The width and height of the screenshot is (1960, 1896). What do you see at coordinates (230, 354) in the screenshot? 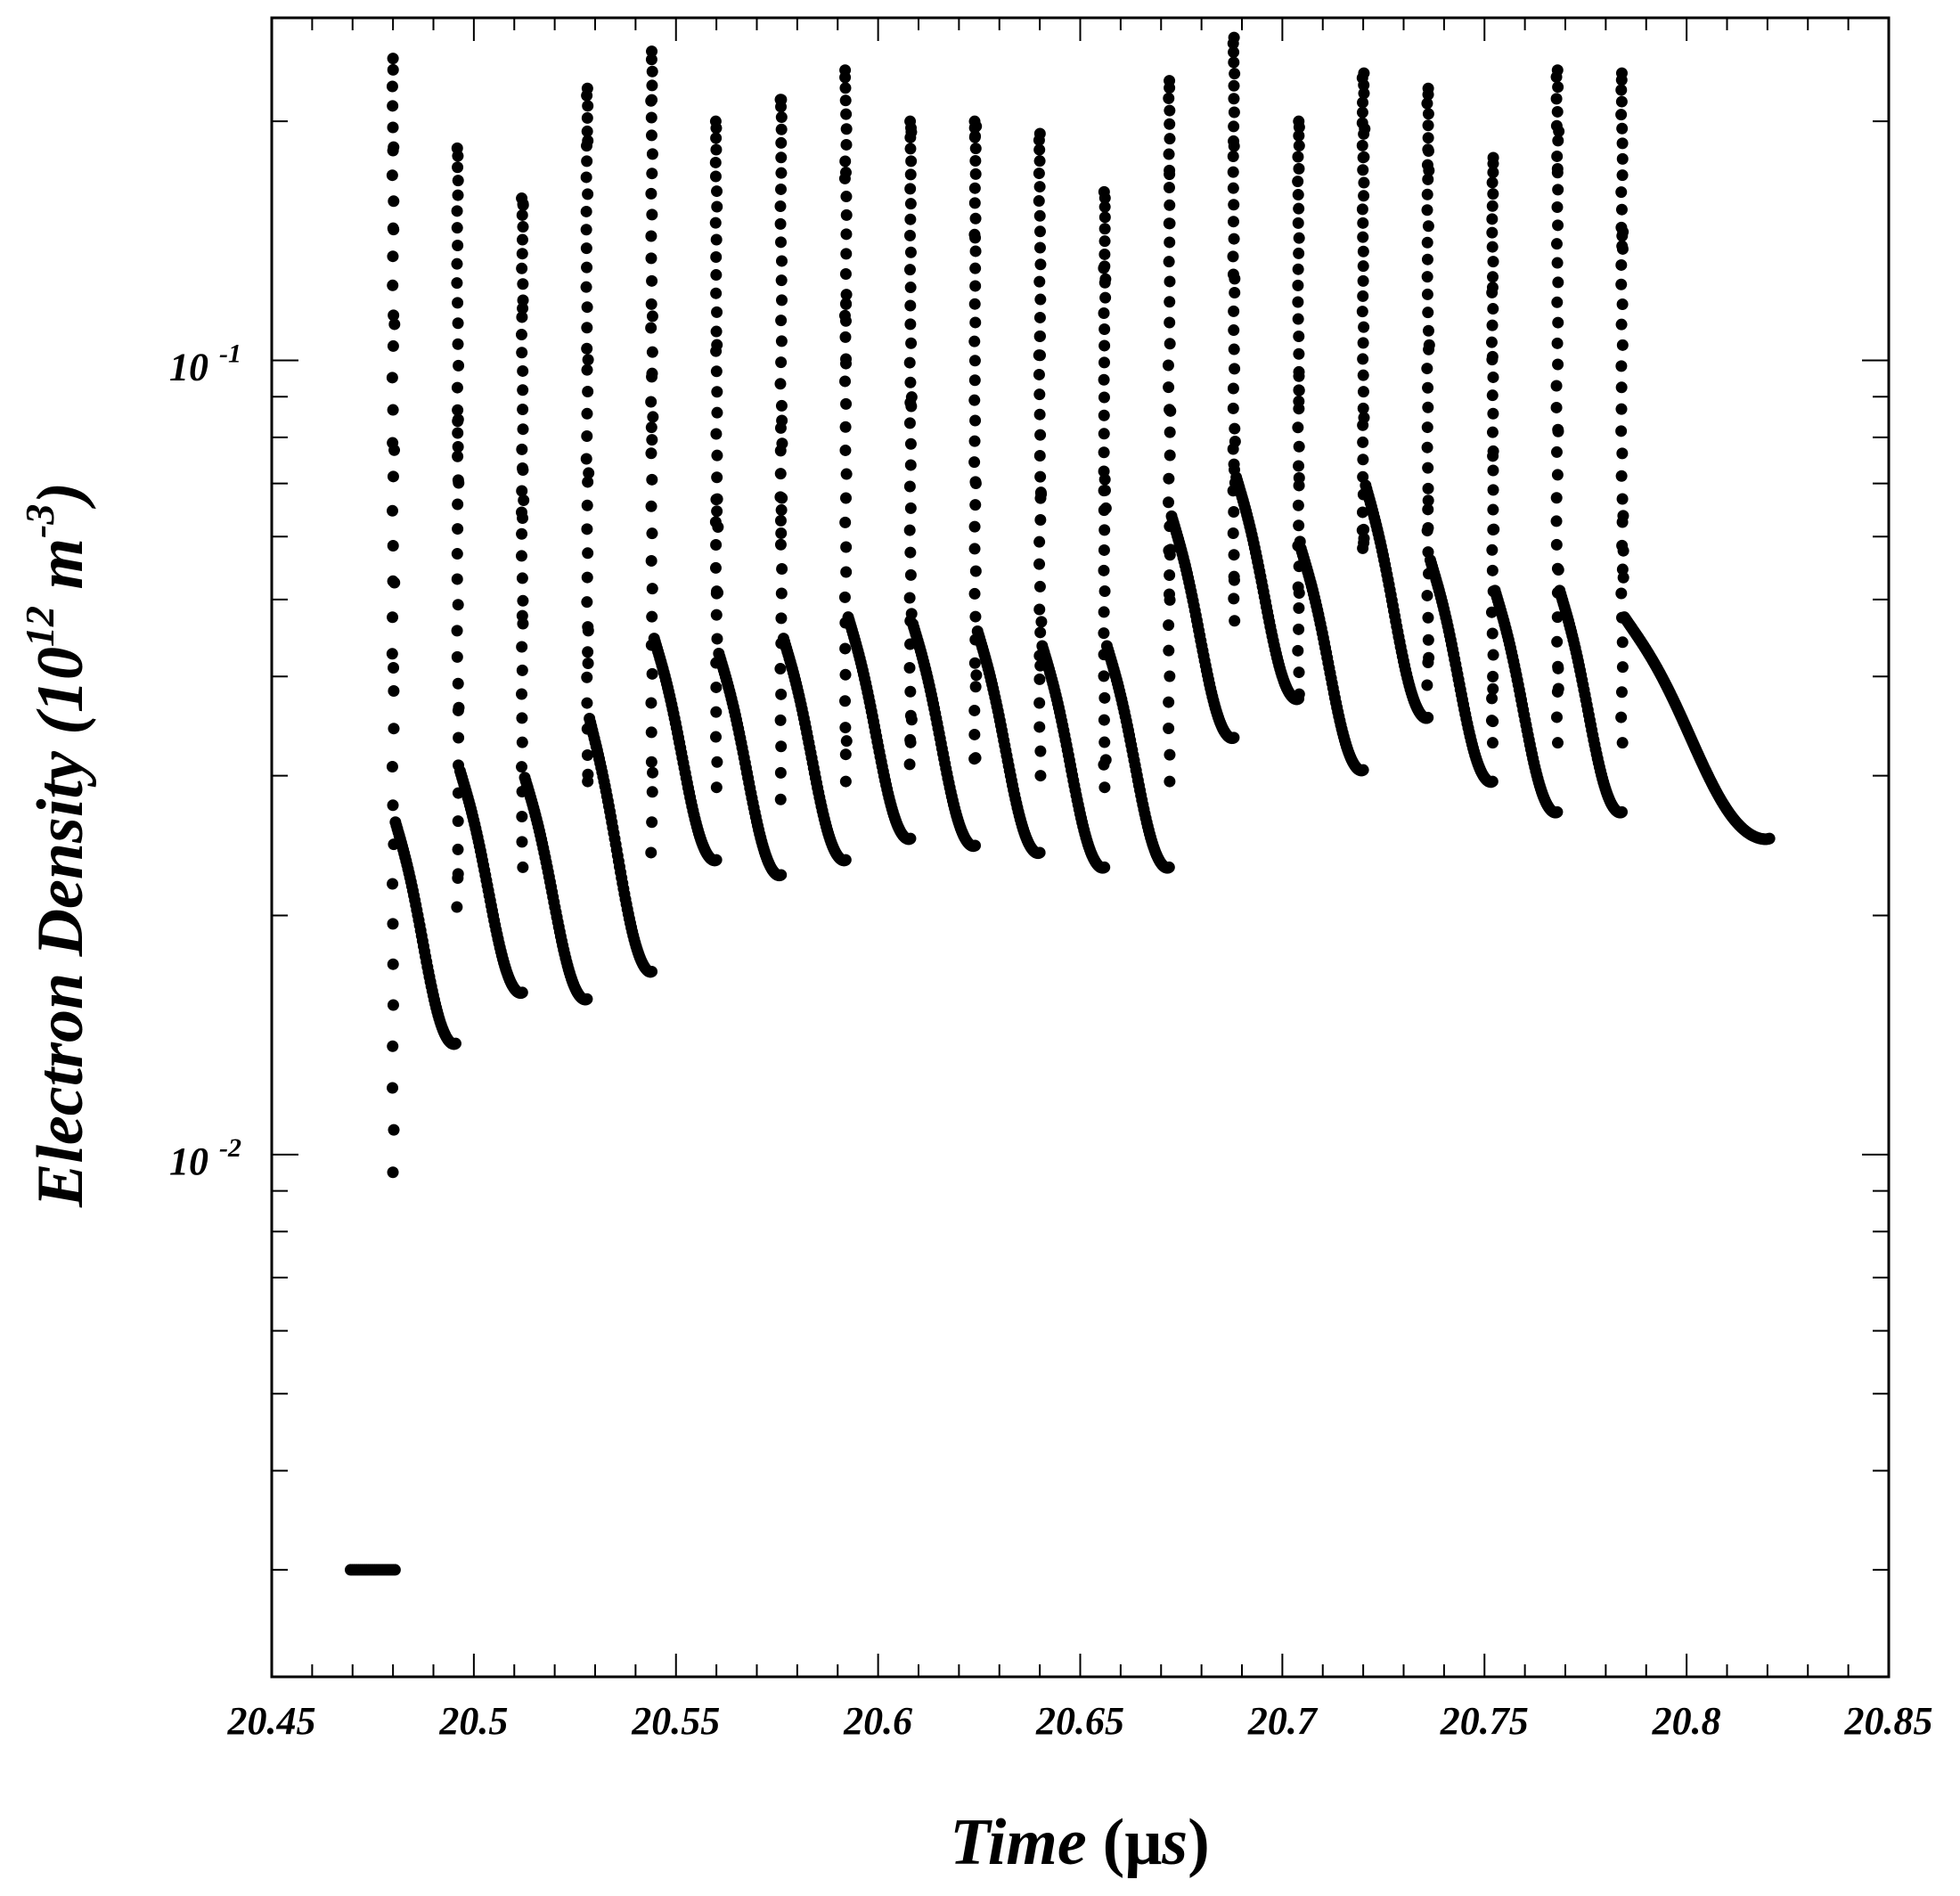
I see `y-tick-exponent: -1` at bounding box center [230, 354].